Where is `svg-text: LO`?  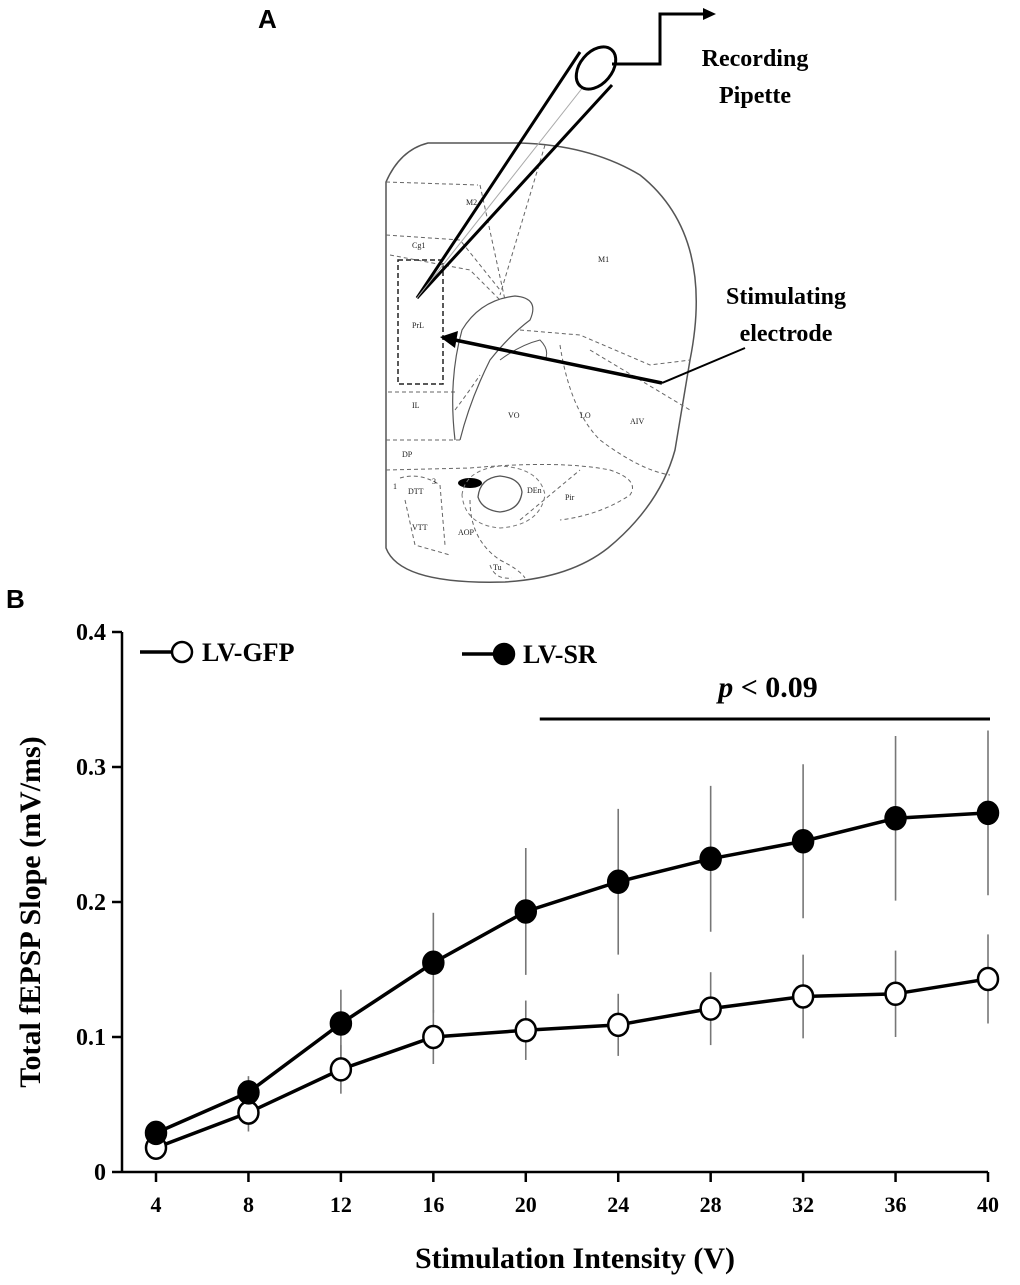
svg-text: LO is located at coordinates (585, 415).